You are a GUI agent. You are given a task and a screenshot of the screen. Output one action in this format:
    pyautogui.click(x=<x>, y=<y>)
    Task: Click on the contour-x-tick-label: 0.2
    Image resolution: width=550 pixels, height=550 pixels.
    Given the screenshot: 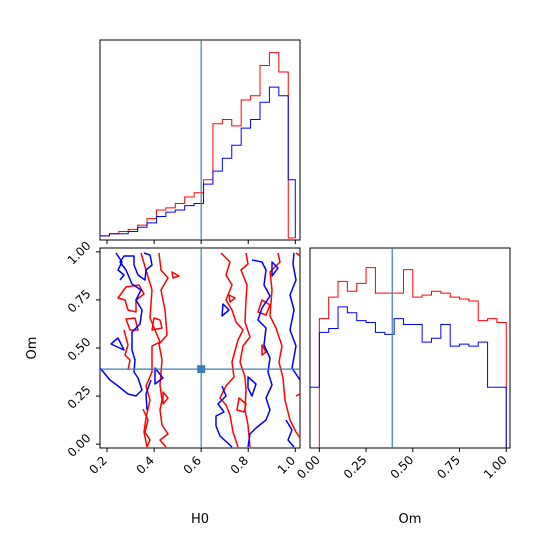 What is the action you would take?
    pyautogui.click(x=98, y=464)
    